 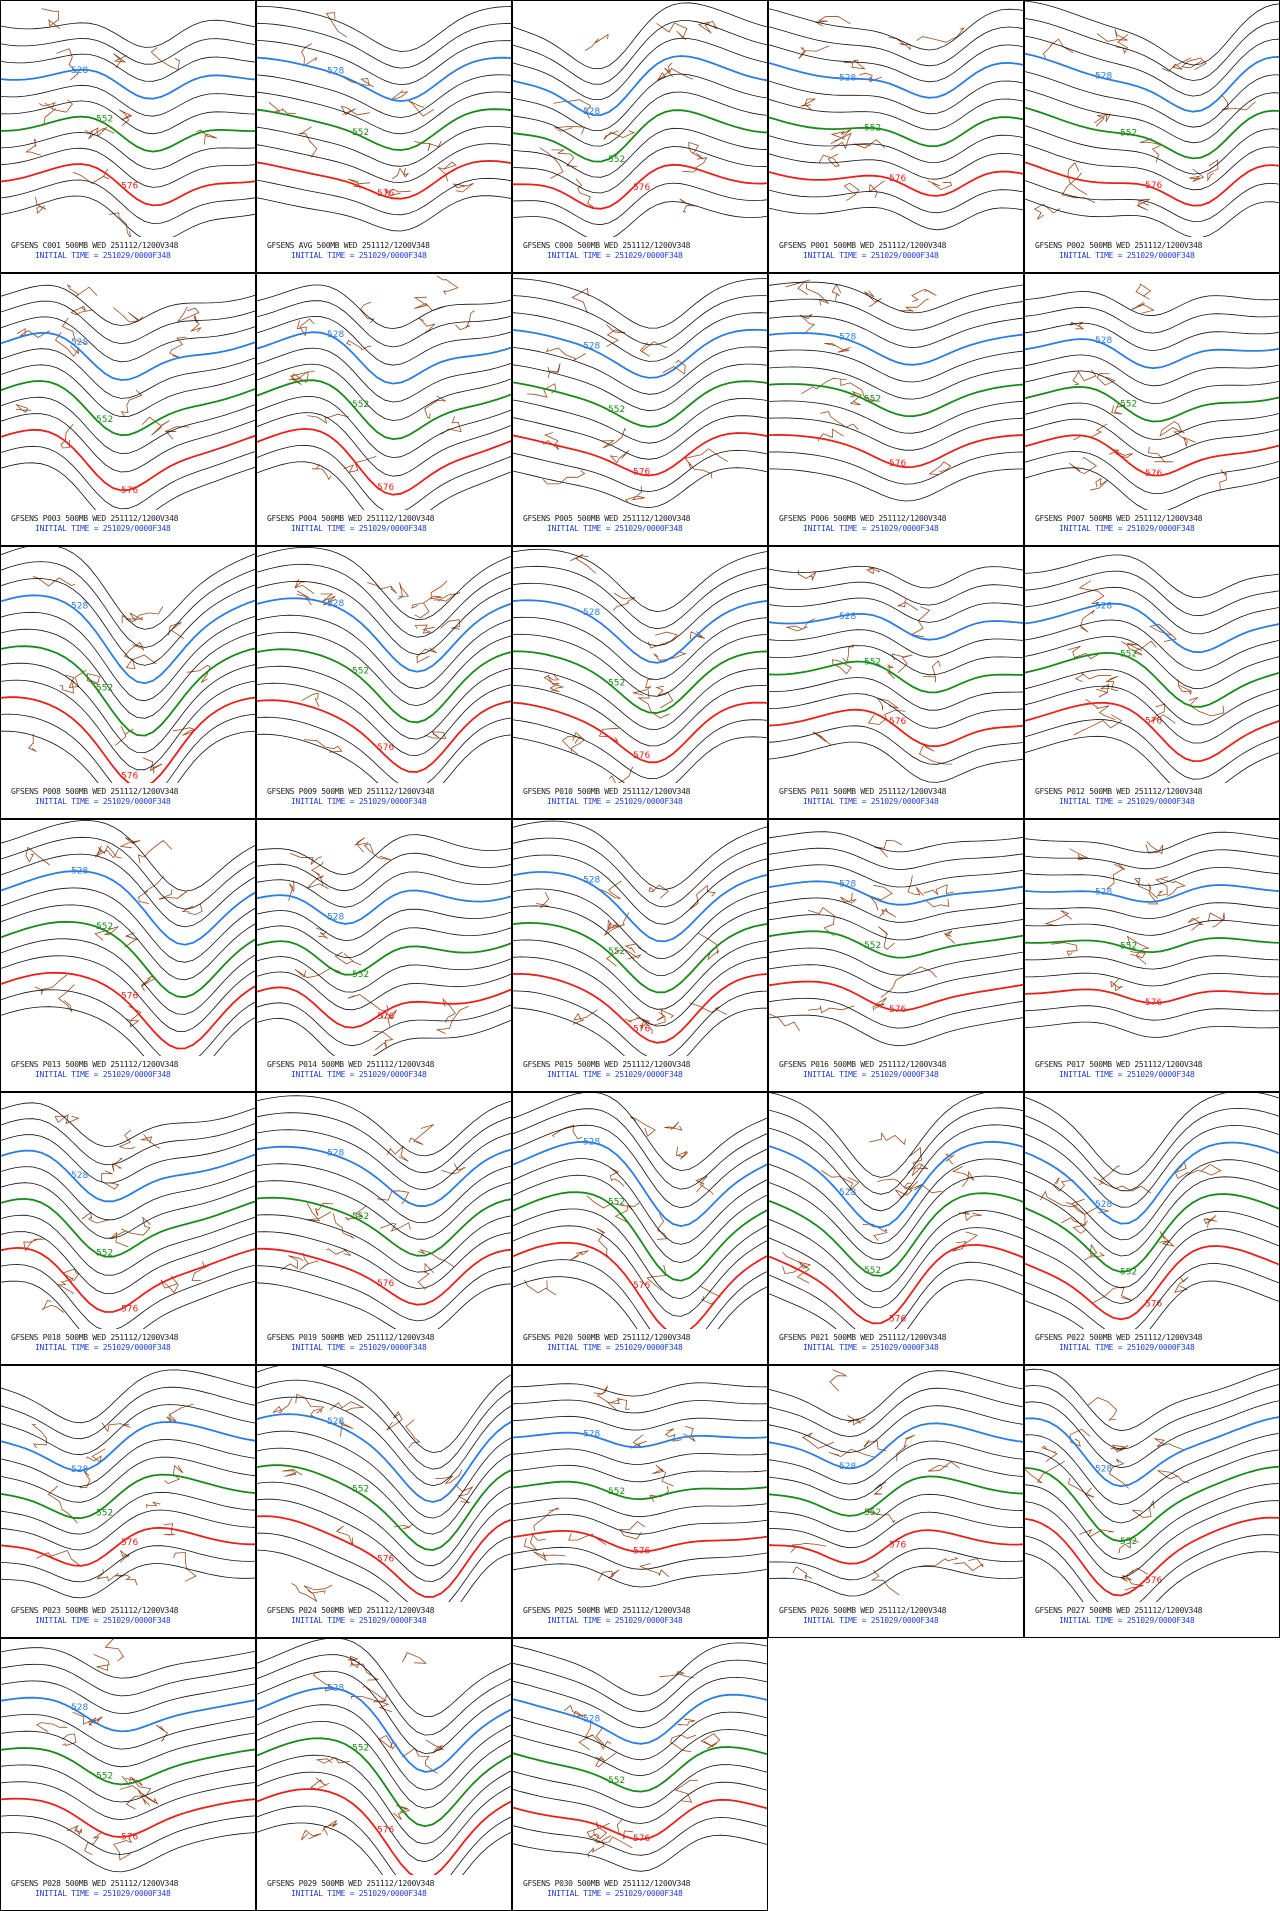 What do you see at coordinates (607, 1883) in the screenshot?
I see `panel-label: GFSENS P030 500MB WED 251112/1200V348` at bounding box center [607, 1883].